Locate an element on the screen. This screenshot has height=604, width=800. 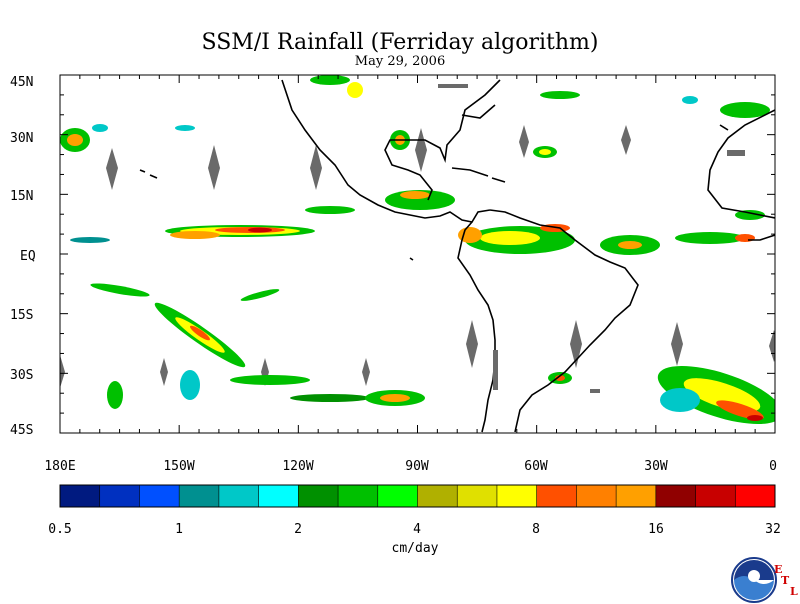
colorbar-tick-label: 4 is located at coordinates (417, 529).